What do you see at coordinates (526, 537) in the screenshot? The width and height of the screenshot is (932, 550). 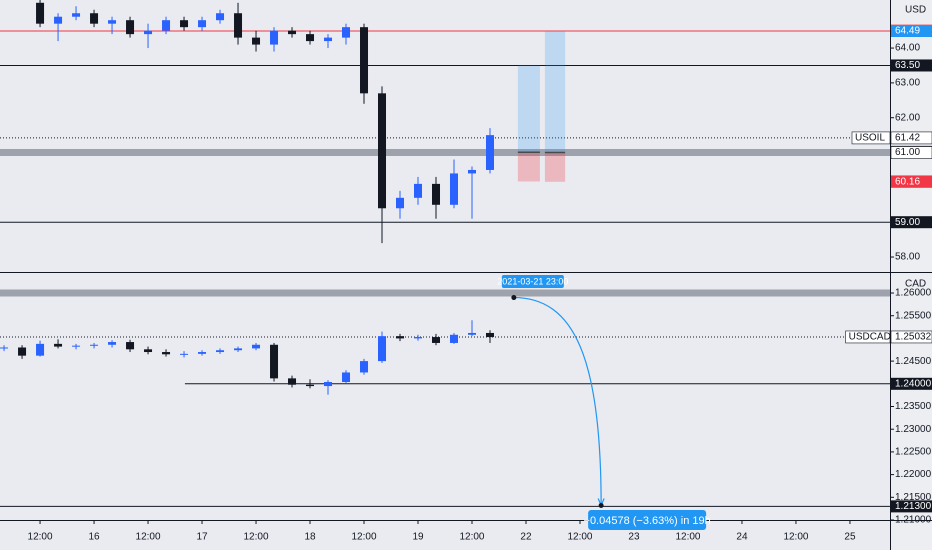 I see `x-tick-label: 22` at bounding box center [526, 537].